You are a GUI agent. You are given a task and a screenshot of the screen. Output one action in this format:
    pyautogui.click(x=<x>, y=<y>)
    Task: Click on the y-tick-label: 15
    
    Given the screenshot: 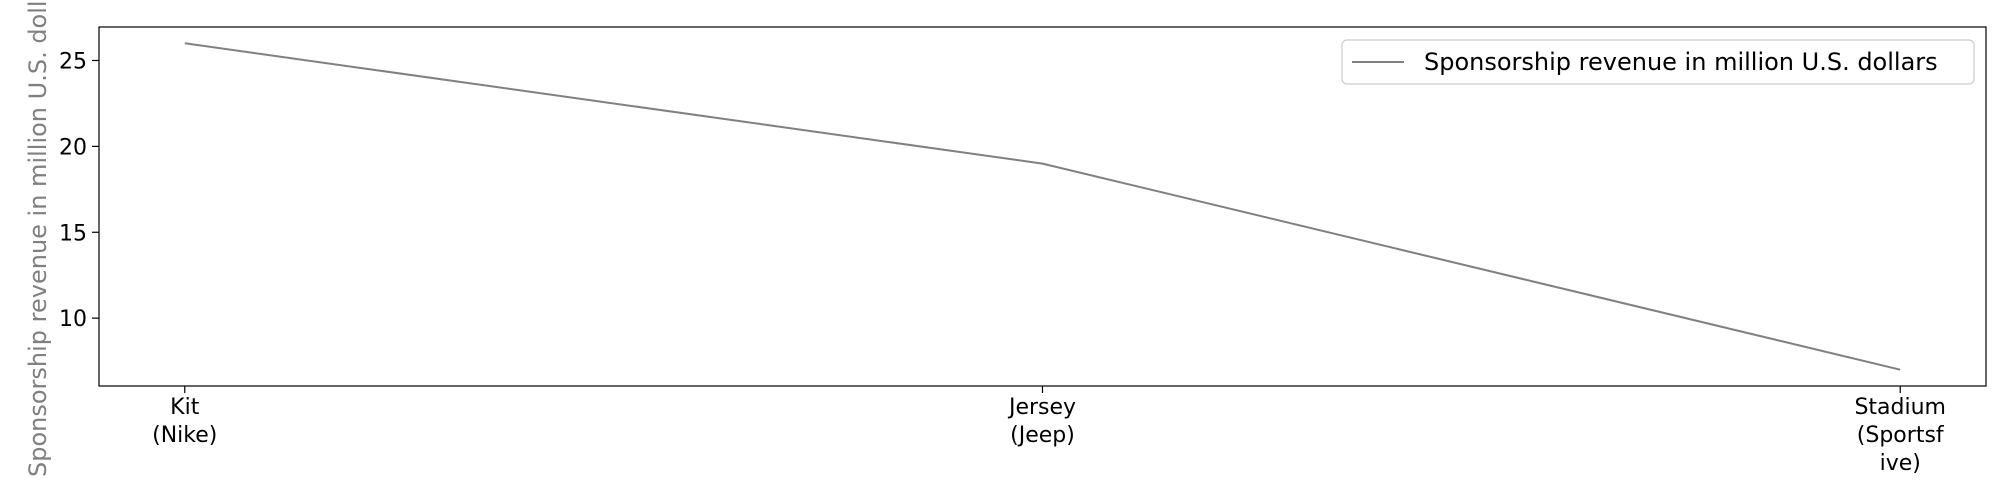 What is the action you would take?
    pyautogui.click(x=73, y=233)
    